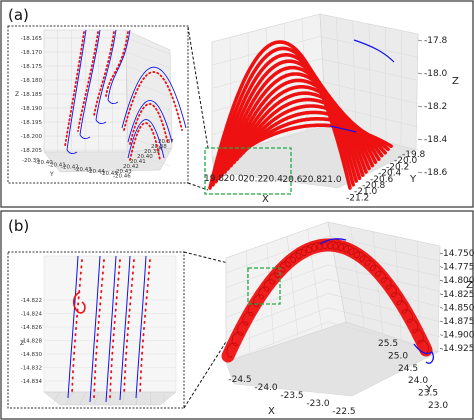 The height and width of the screenshot is (420, 474). Describe the element at coordinates (374, 186) in the screenshot. I see `y-tick-label: -20.8` at that location.